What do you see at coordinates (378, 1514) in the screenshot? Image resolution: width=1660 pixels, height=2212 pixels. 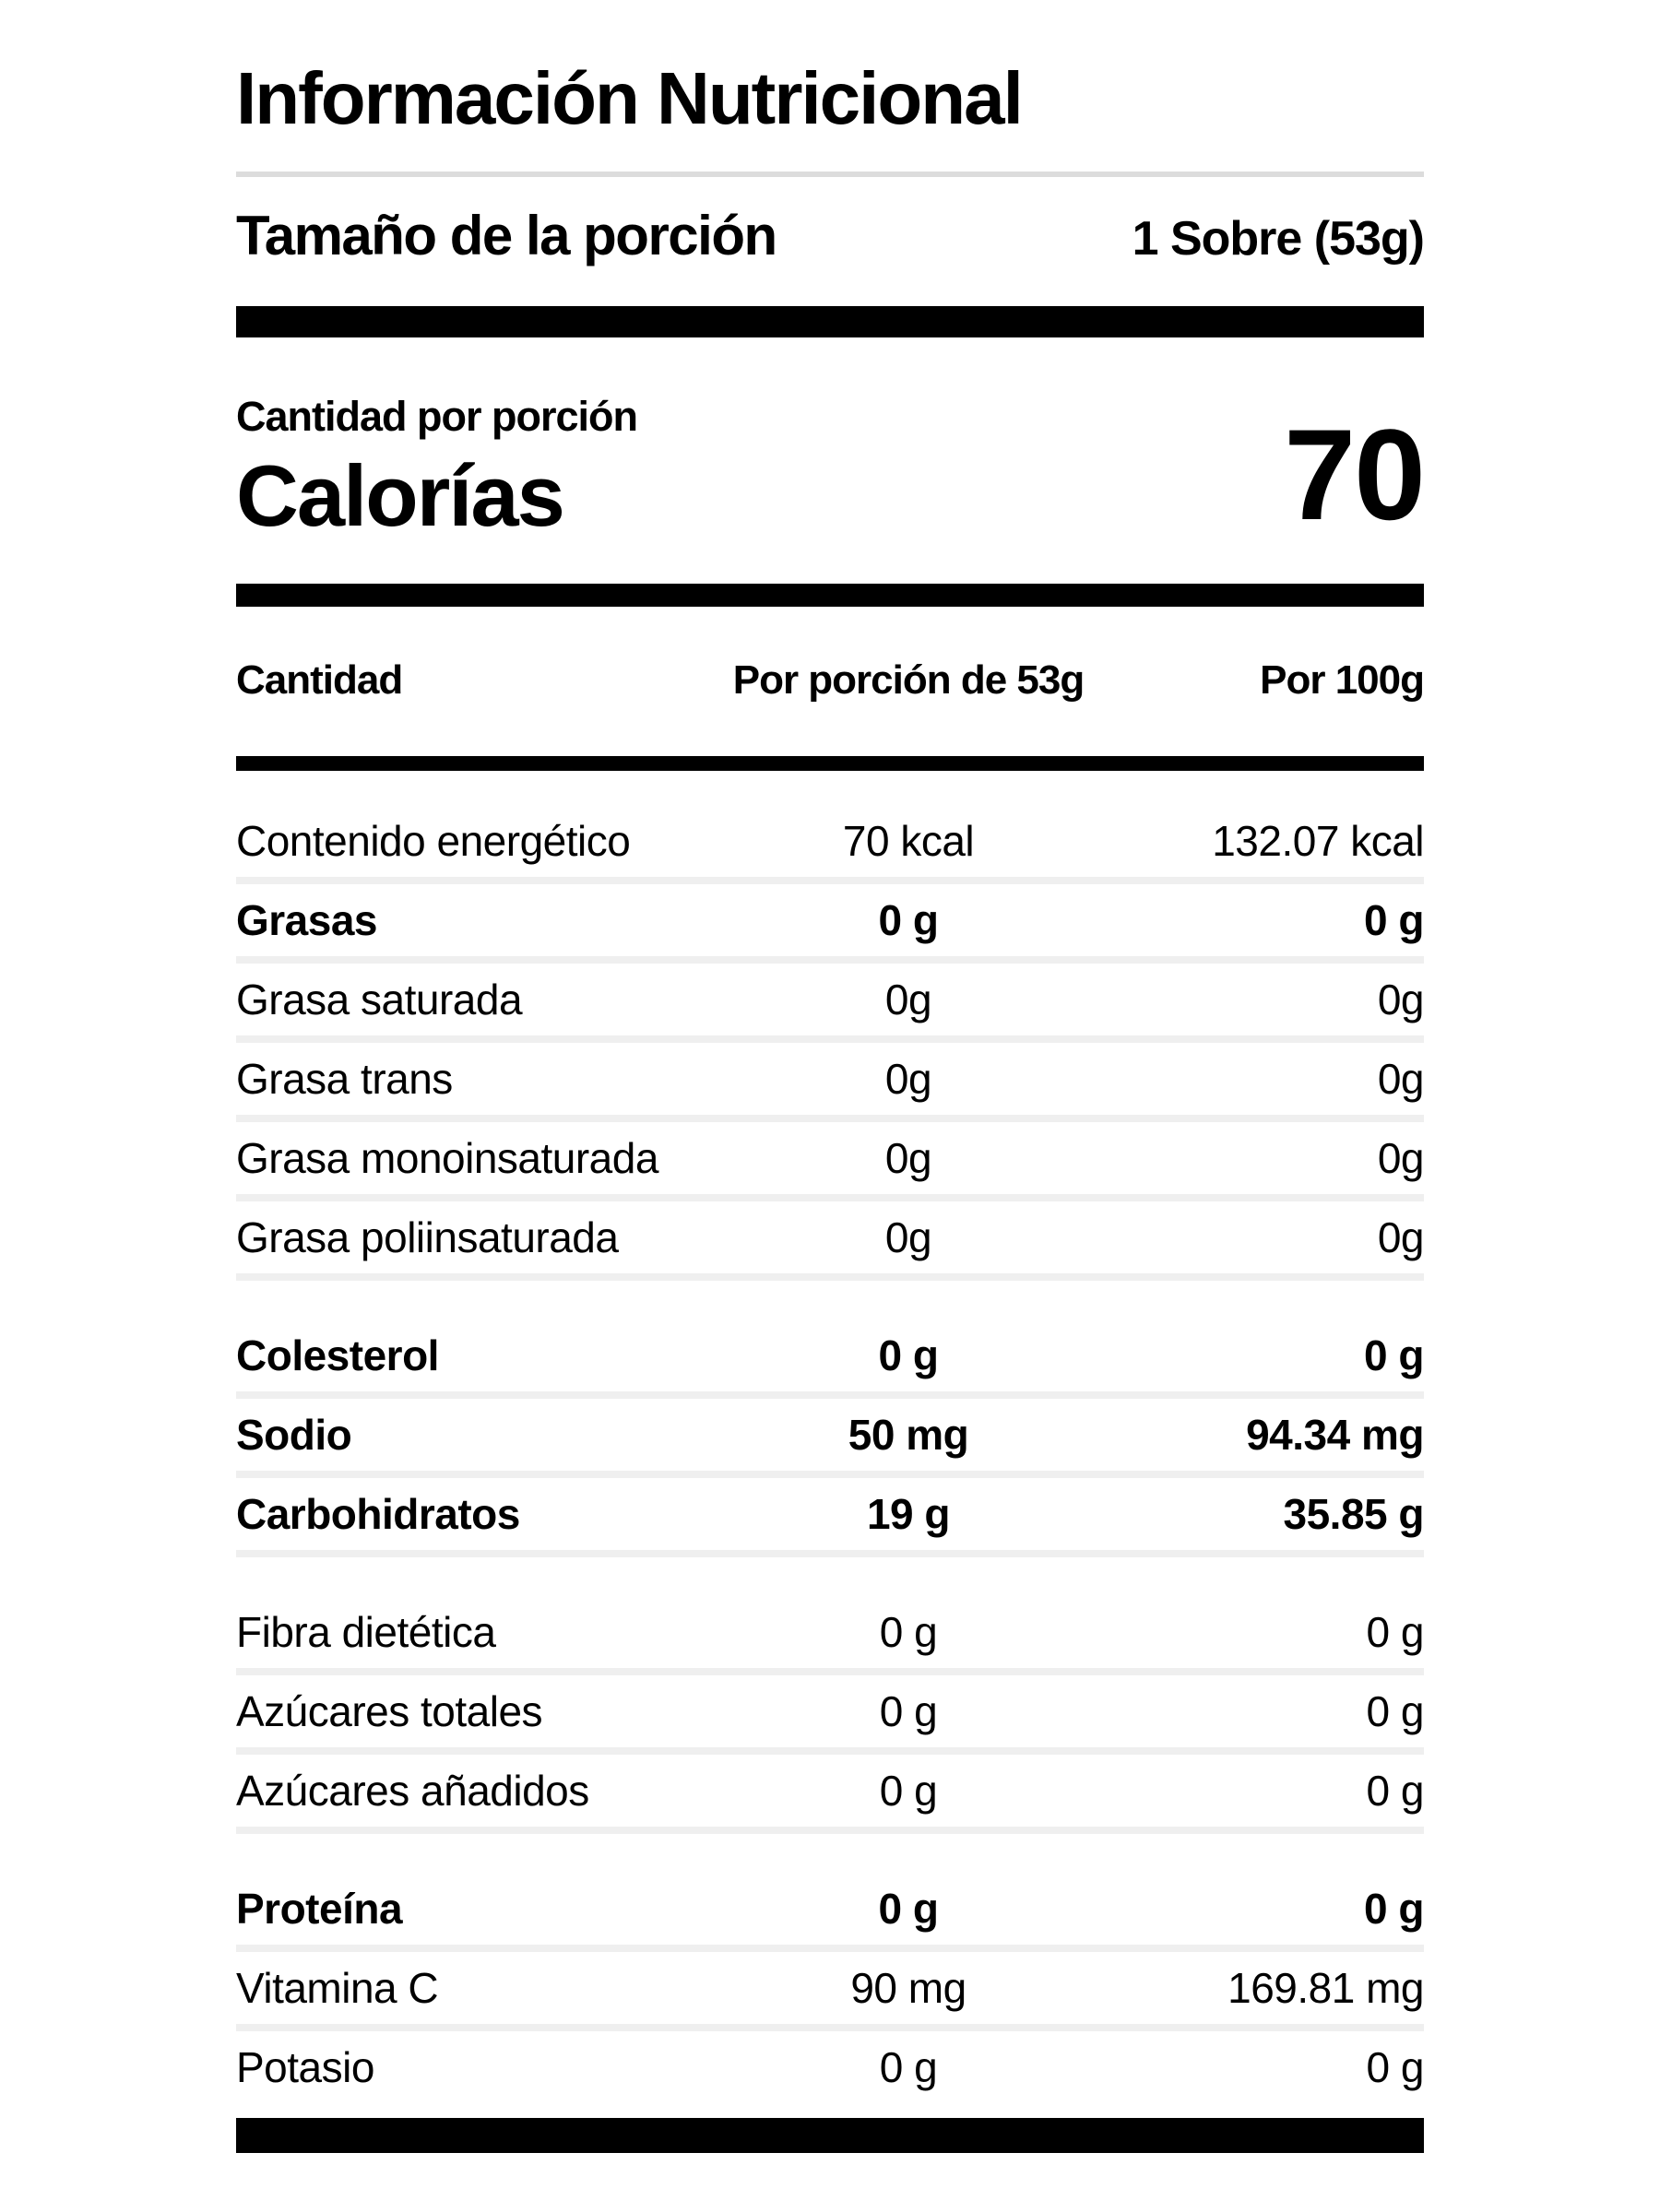 I see `row-label: Carbohidratos` at bounding box center [378, 1514].